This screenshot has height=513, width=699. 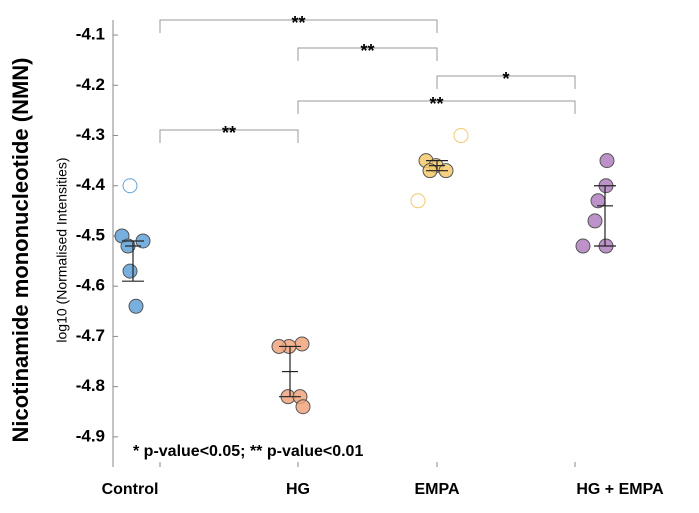 What do you see at coordinates (90, 34) in the screenshot?
I see `y-tick-label: -4.1` at bounding box center [90, 34].